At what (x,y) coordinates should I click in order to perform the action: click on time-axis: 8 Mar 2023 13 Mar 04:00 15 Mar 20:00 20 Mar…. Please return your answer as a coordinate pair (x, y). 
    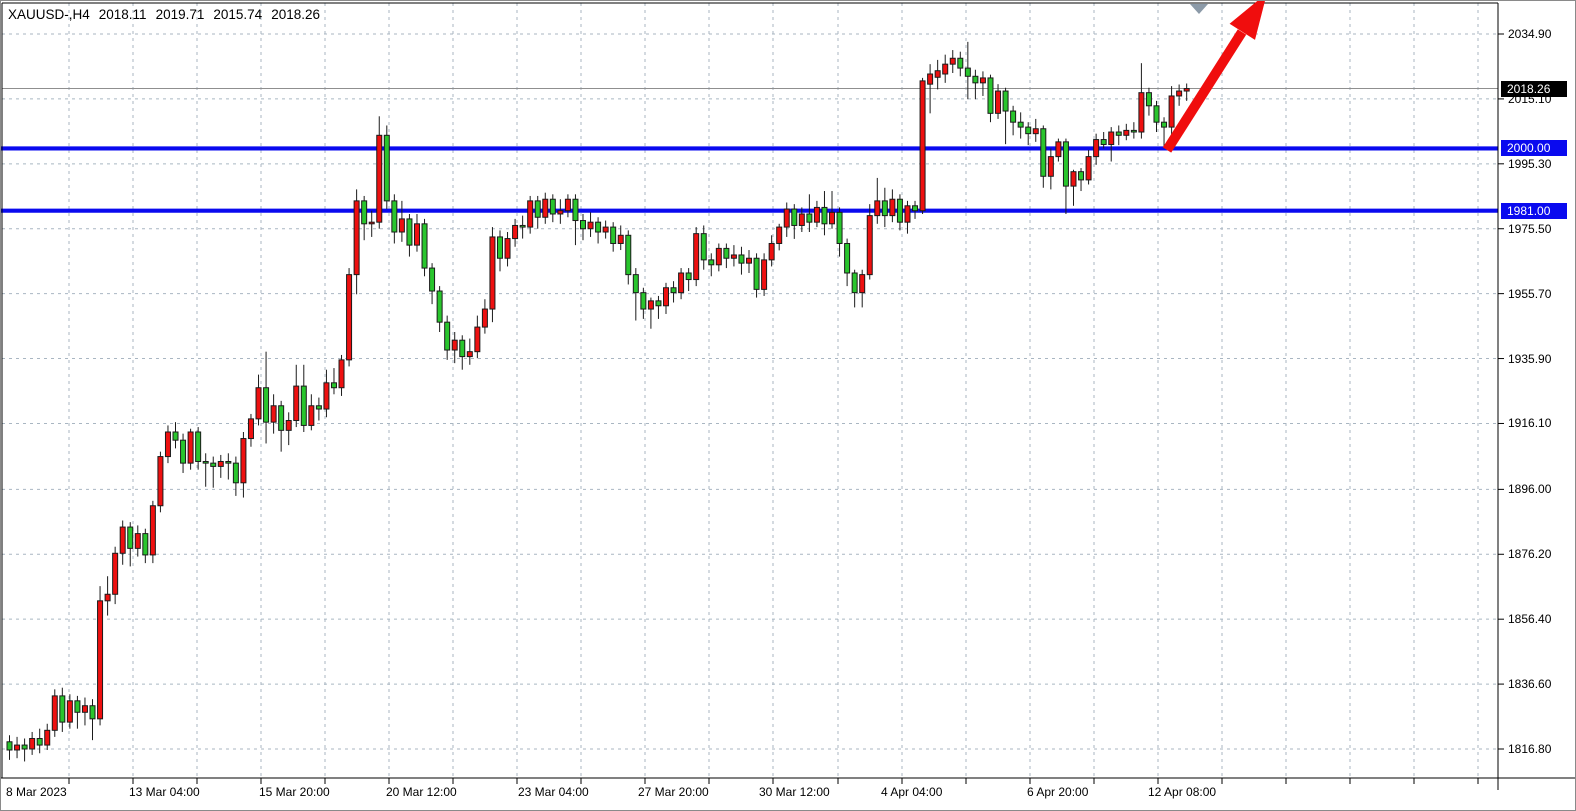
    Looking at the image, I should click on (788, 794).